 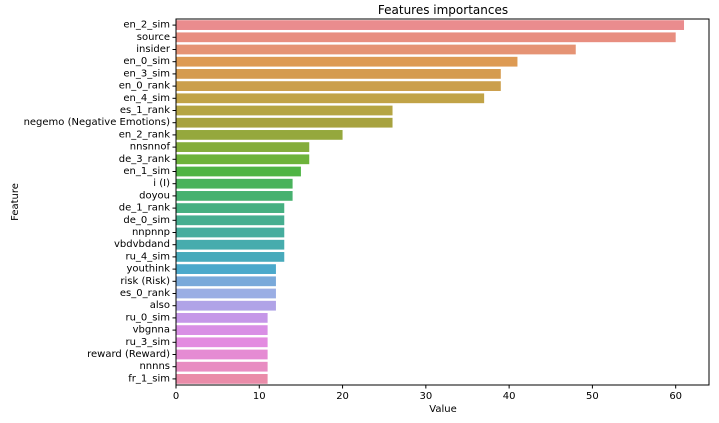 I want to click on x-tick-label: 10, so click(x=259, y=396).